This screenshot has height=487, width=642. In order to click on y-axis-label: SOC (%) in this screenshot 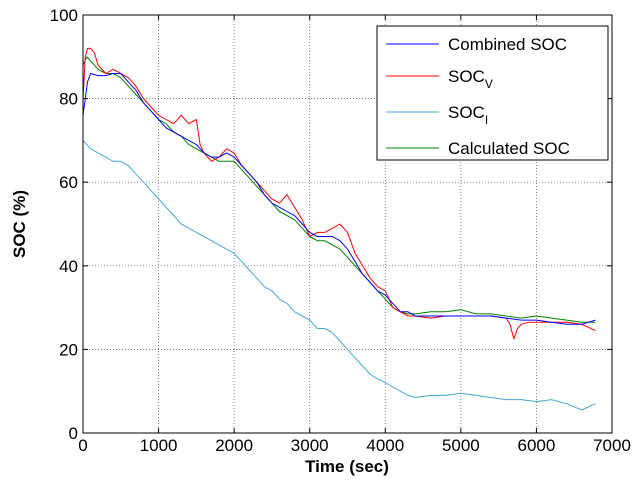, I will do `click(19, 224)`.